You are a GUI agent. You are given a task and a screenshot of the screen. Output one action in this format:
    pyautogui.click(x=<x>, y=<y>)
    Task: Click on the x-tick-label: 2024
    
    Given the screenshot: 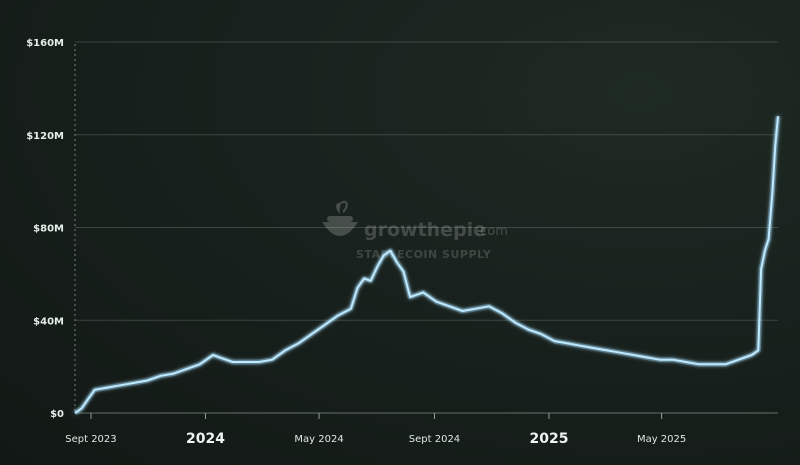 What is the action you would take?
    pyautogui.click(x=205, y=439)
    